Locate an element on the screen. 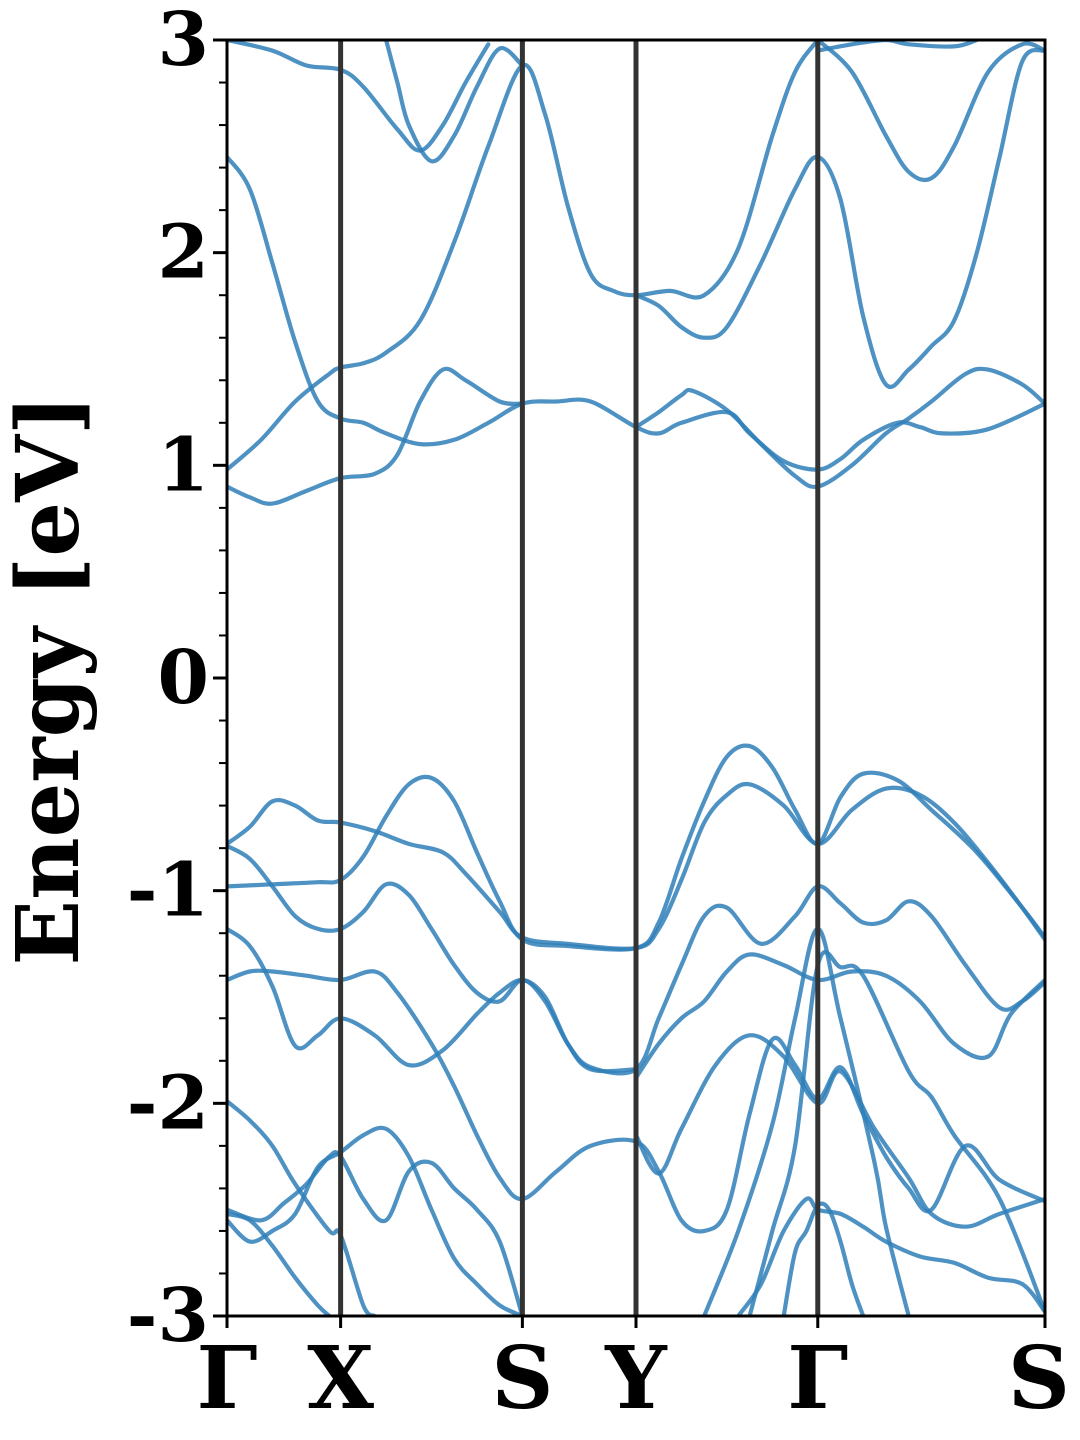 The image size is (1080, 1440). y-tick-label: -2 is located at coordinates (168, 1103).